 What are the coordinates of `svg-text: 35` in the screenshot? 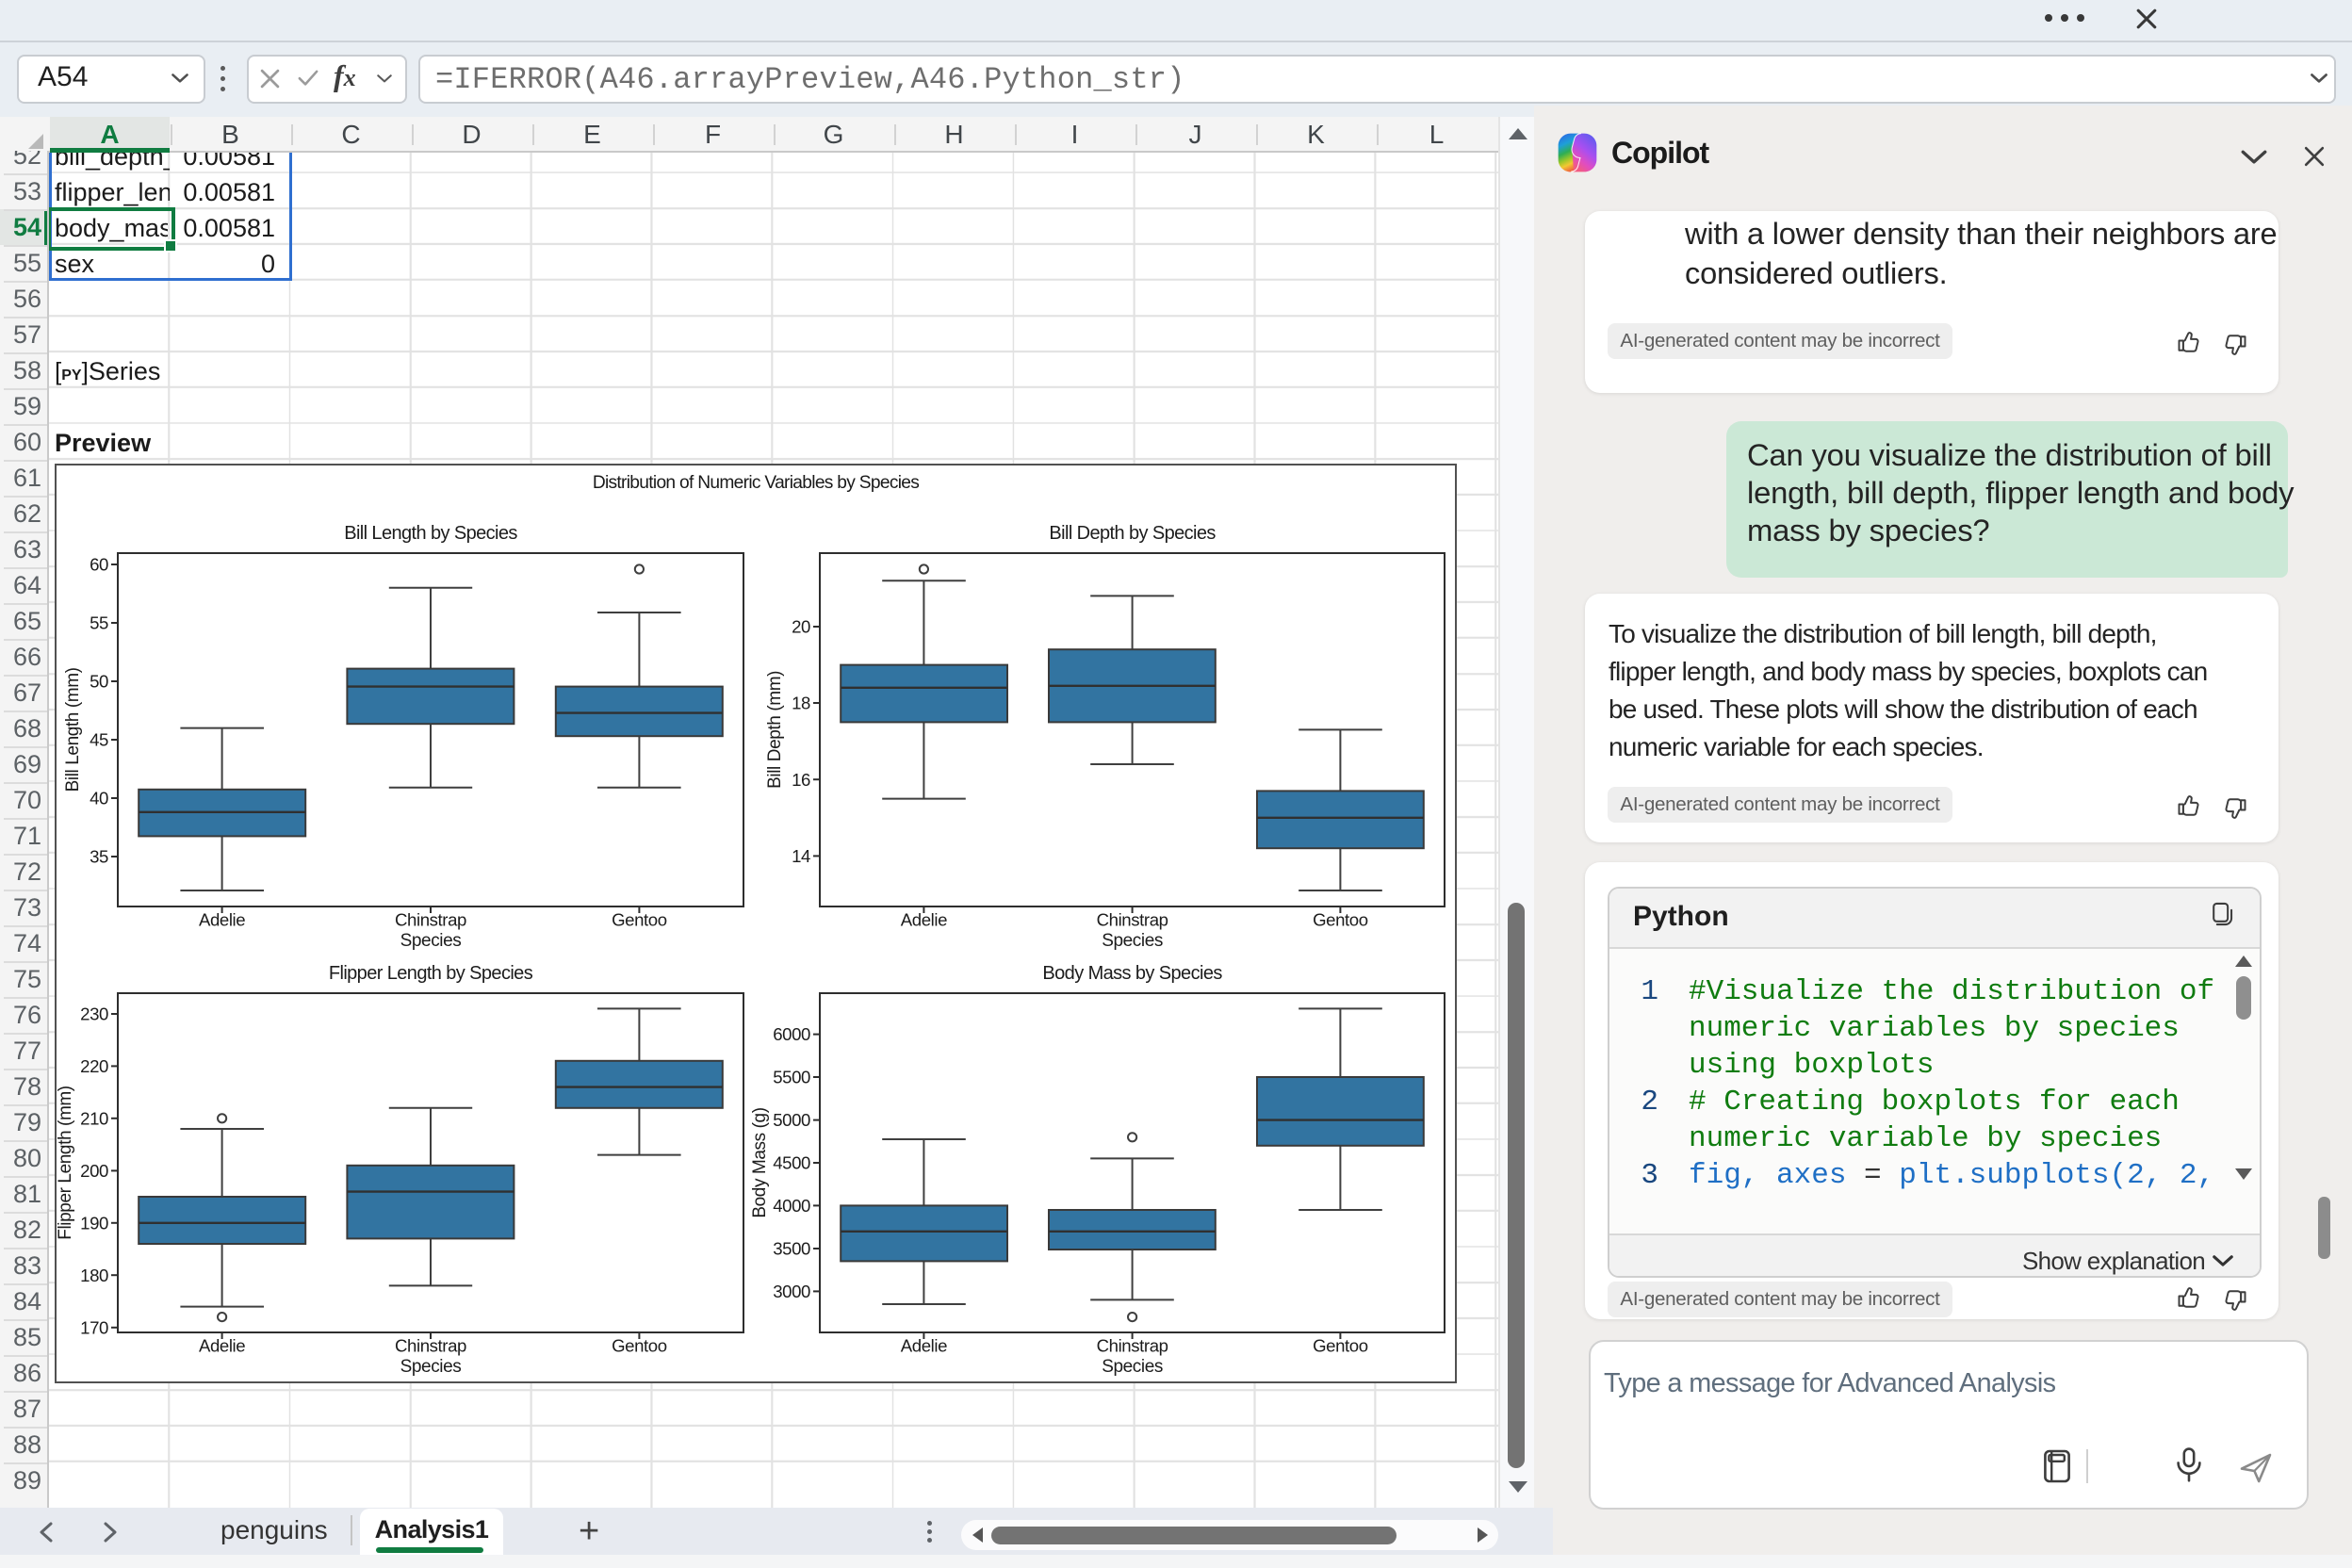 It's located at (99, 857).